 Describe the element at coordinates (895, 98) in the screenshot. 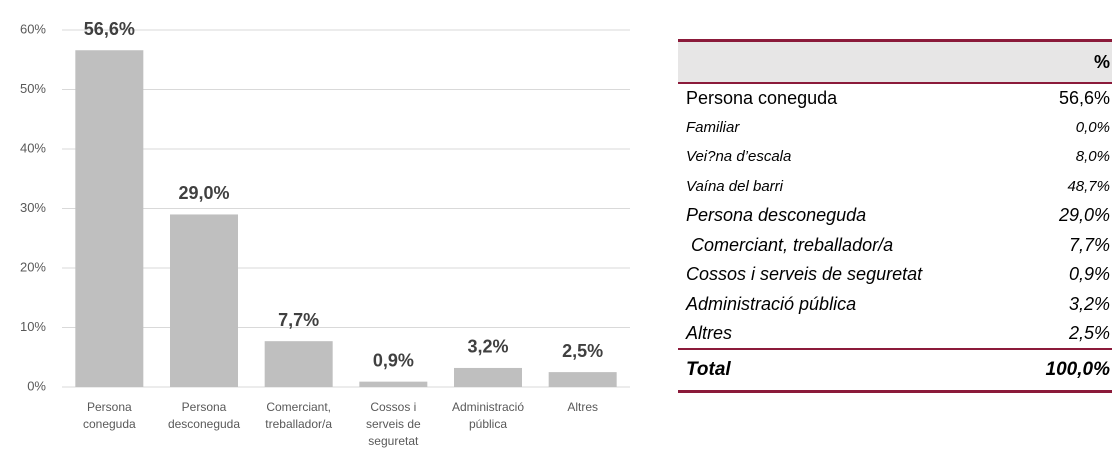

I see `row: Persona coneguda 56,6%` at that location.